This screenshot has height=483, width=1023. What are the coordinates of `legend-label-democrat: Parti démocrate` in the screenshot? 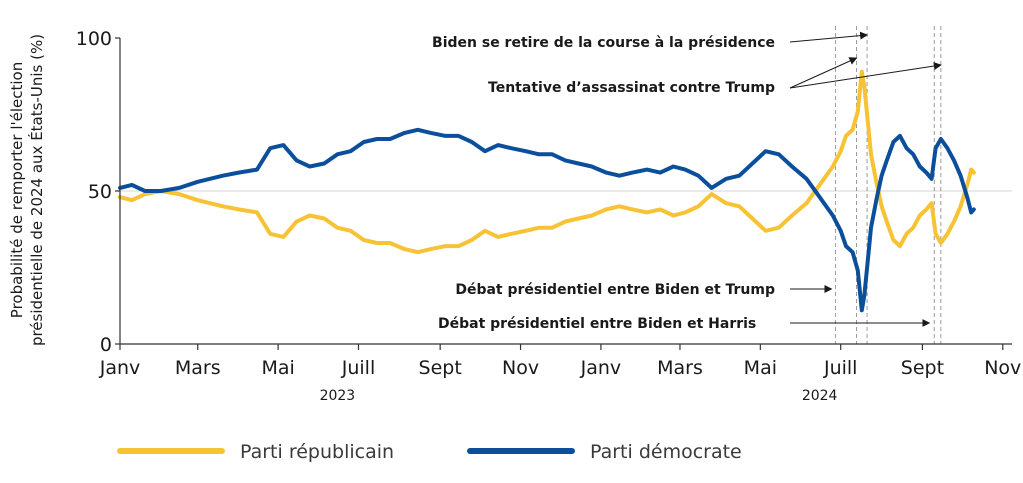 It's located at (666, 452).